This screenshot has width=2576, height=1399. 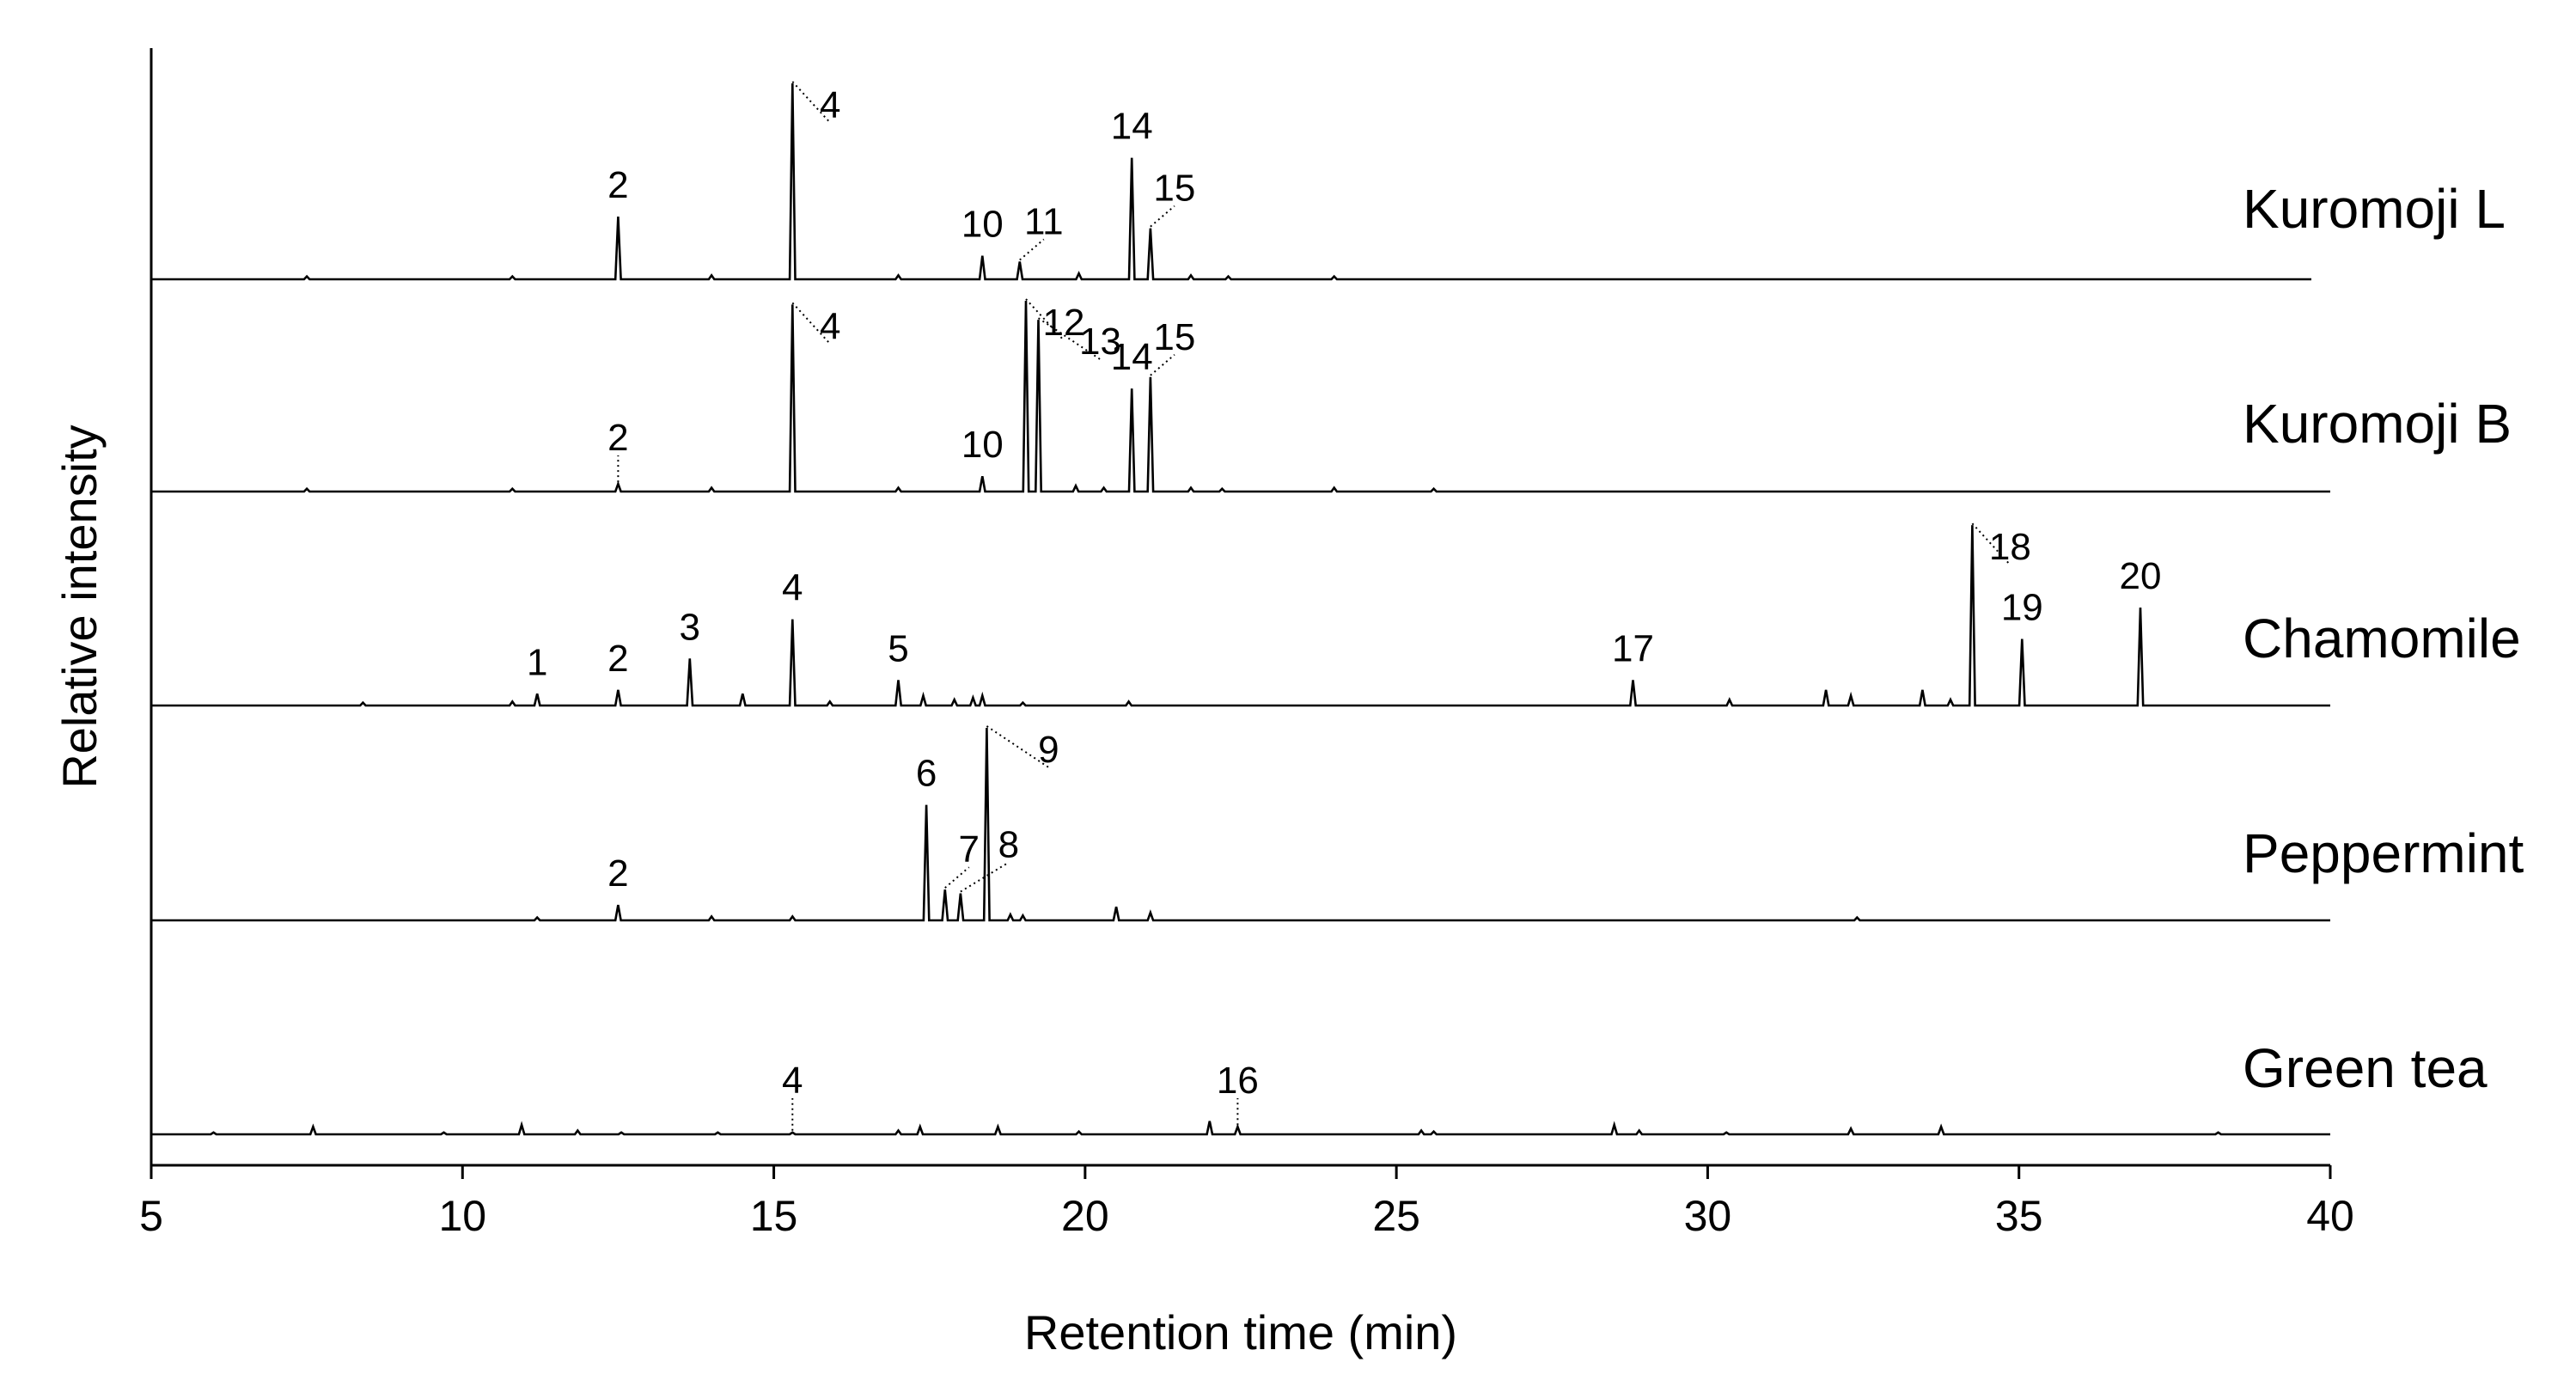 I want to click on x-tick-label: 40, so click(x=2330, y=1216).